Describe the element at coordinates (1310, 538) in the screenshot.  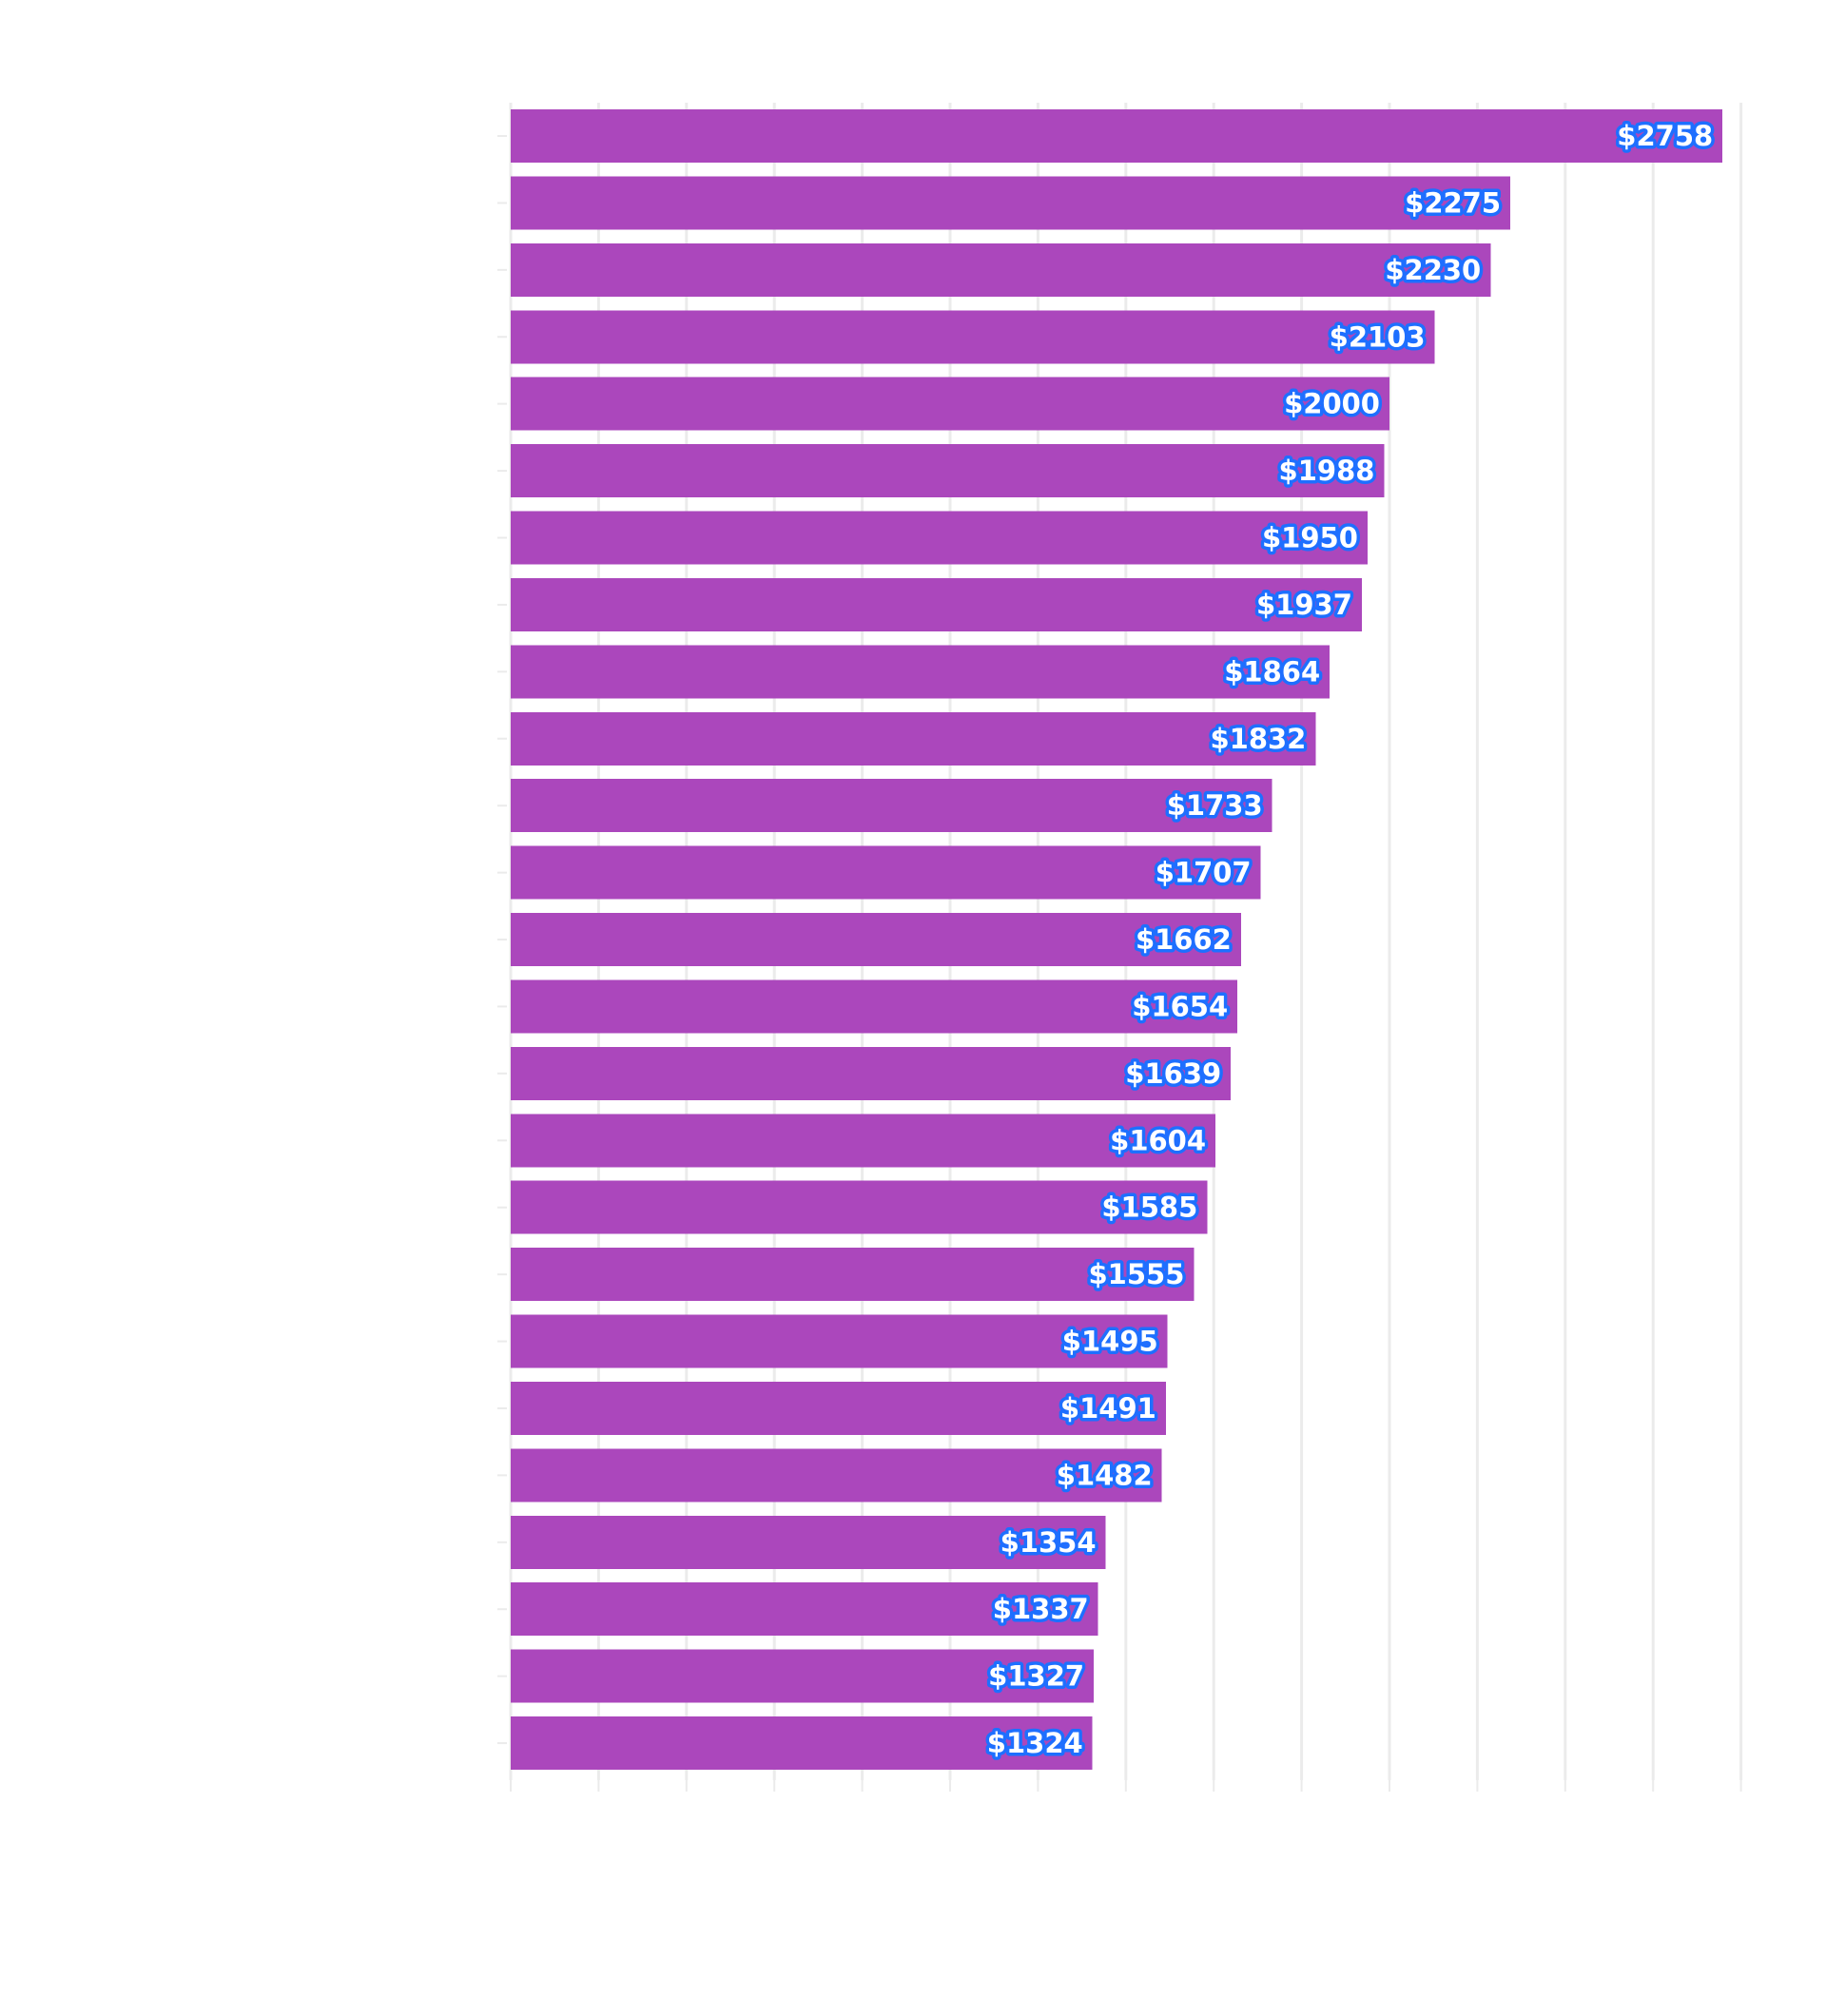
I see `data-label: $1950` at that location.